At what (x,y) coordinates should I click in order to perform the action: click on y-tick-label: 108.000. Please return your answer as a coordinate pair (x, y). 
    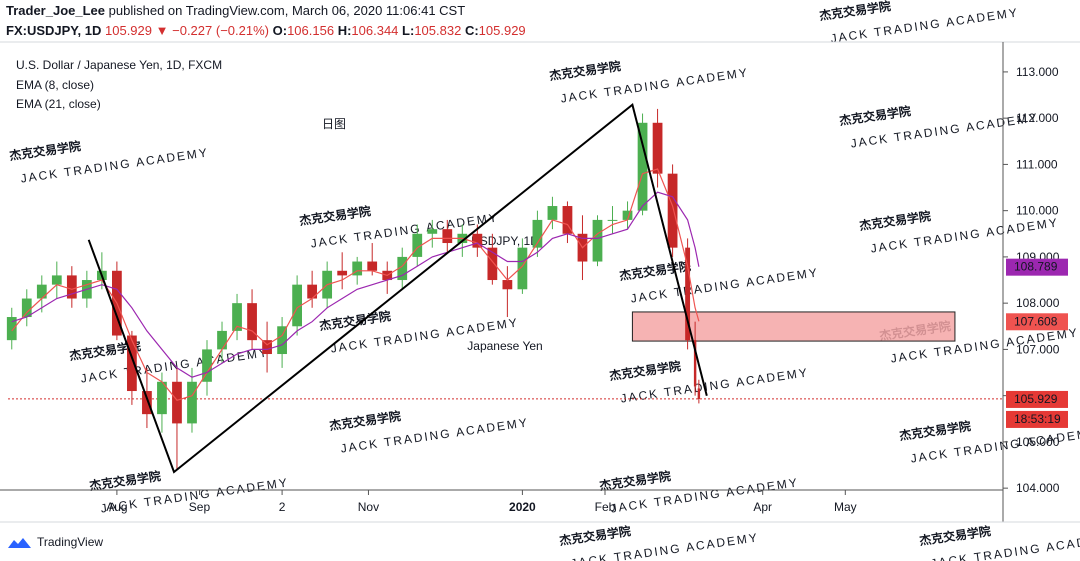
    Looking at the image, I should click on (1038, 303).